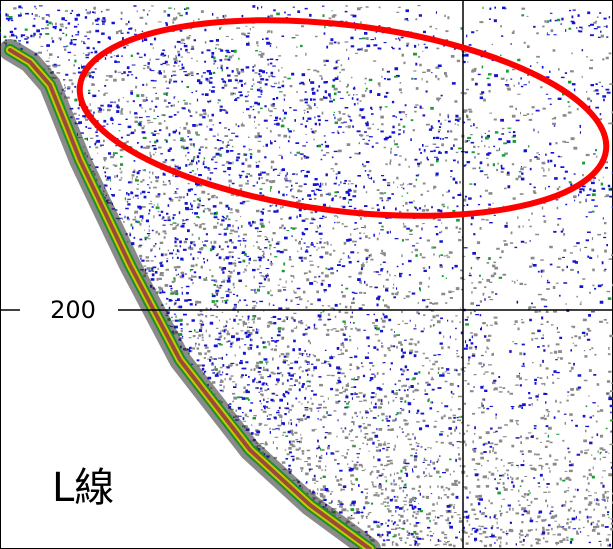 Image resolution: width=613 pixels, height=549 pixels. I want to click on depth-tick-label: 200, so click(73, 310).